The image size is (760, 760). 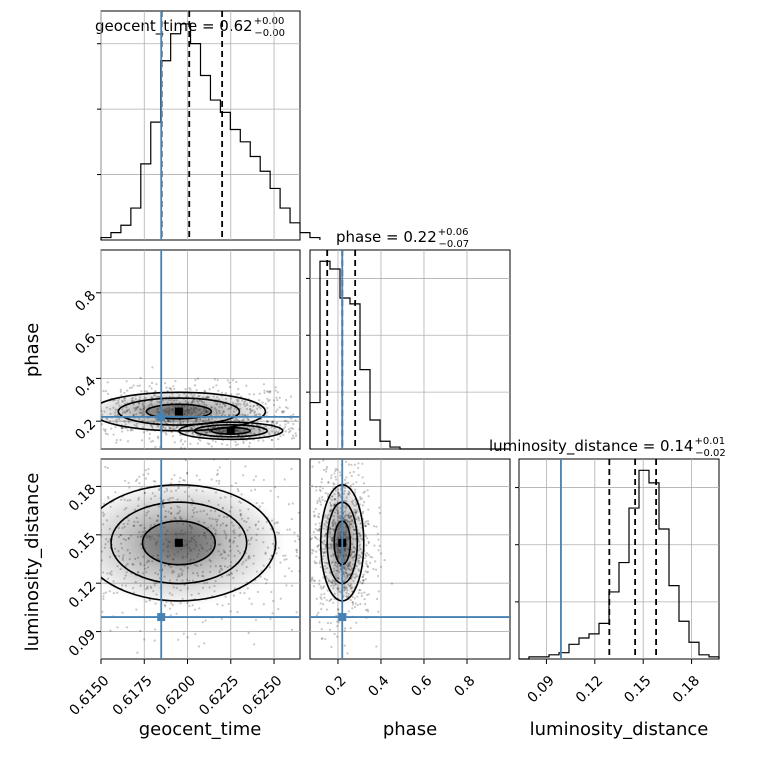 What do you see at coordinates (464, 686) in the screenshot?
I see `xtick-label-phase-3: 0.8` at bounding box center [464, 686].